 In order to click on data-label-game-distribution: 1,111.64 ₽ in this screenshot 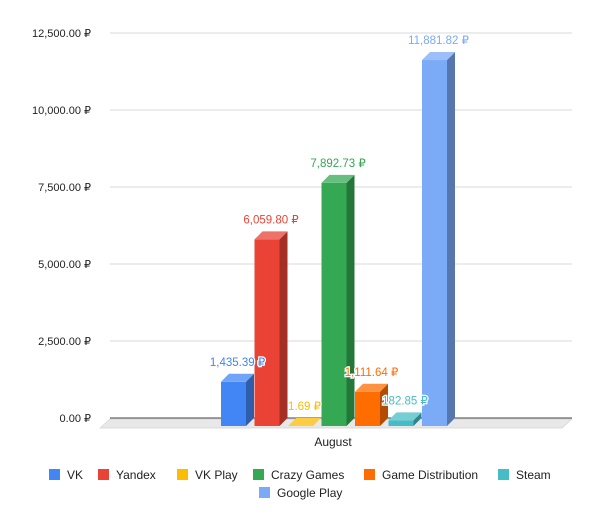, I will do `click(372, 373)`.